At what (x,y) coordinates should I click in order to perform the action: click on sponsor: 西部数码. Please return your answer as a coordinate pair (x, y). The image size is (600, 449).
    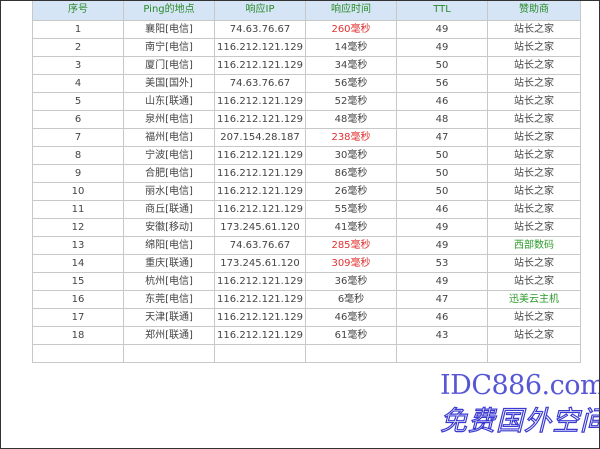
    Looking at the image, I should click on (534, 245).